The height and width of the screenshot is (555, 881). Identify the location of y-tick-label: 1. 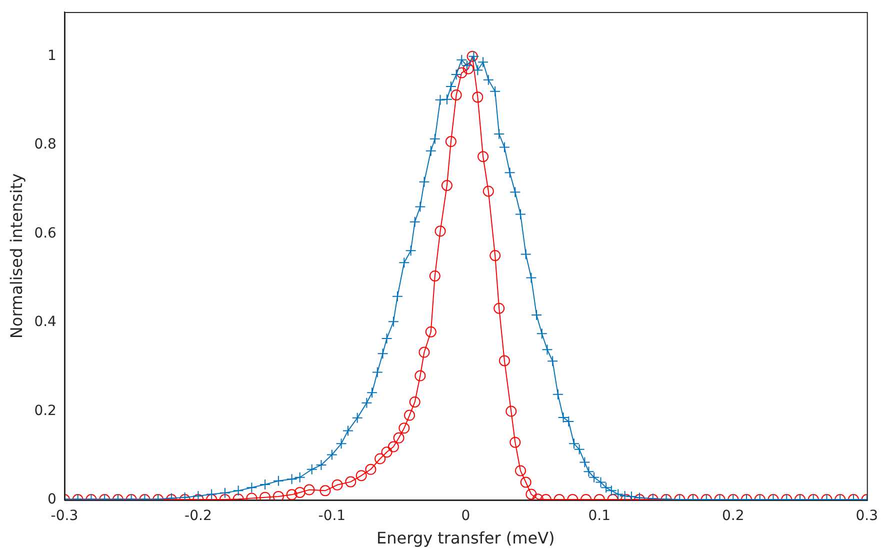
(52, 56).